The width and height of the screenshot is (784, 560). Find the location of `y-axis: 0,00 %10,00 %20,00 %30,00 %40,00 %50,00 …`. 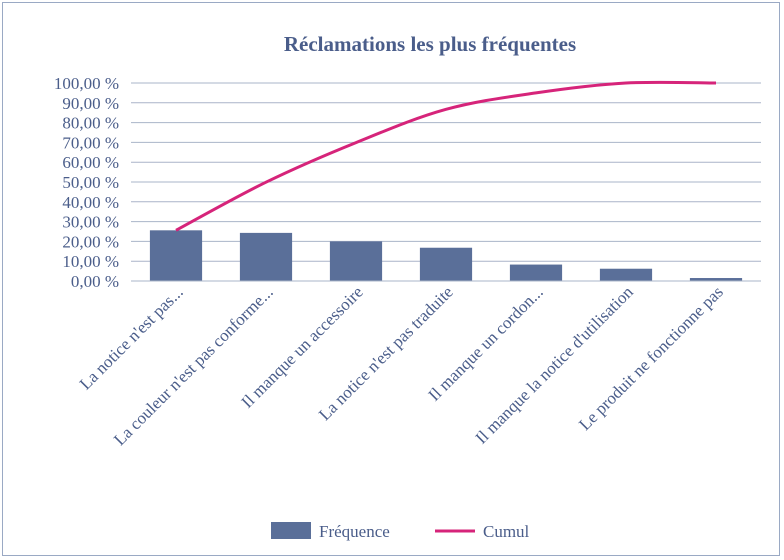

y-axis: 0,00 %10,00 %20,00 %30,00 %40,00 %50,00 … is located at coordinates (86, 182).